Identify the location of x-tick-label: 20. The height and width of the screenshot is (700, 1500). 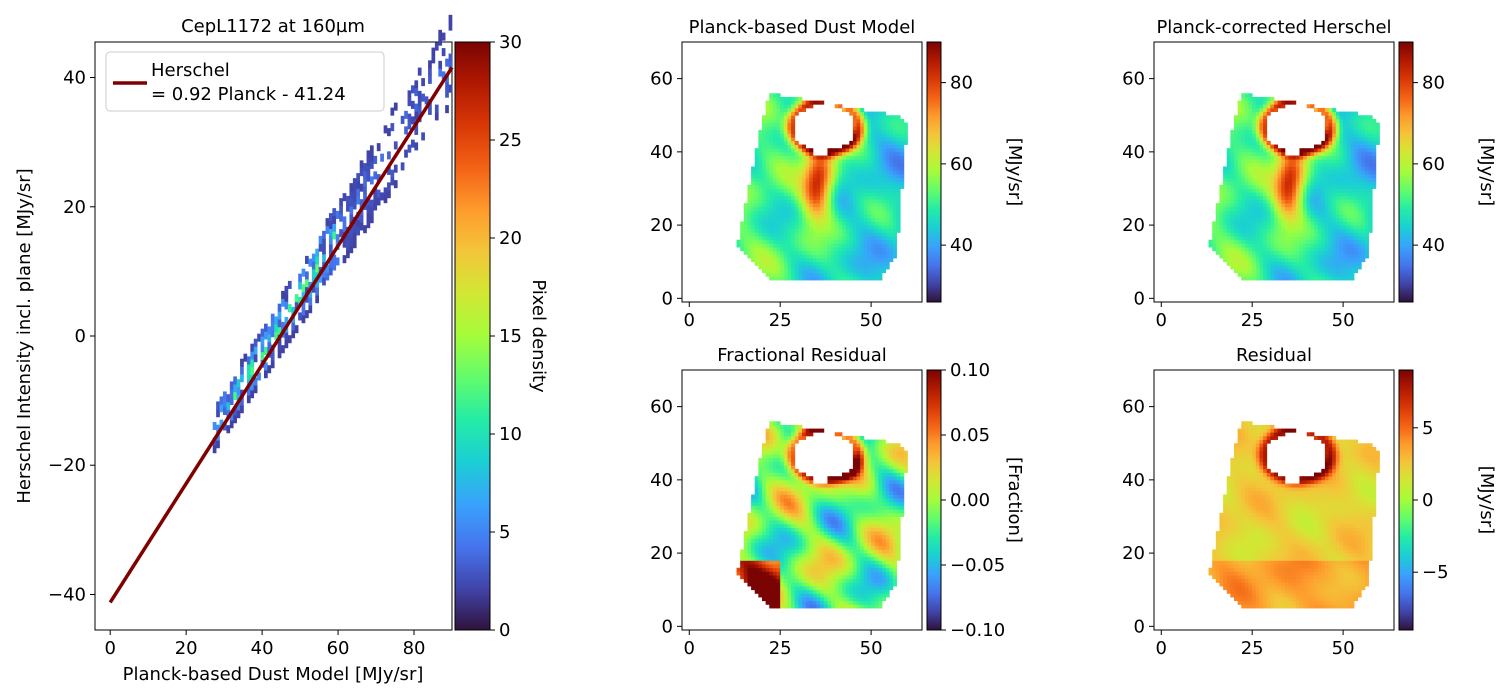
(186, 648).